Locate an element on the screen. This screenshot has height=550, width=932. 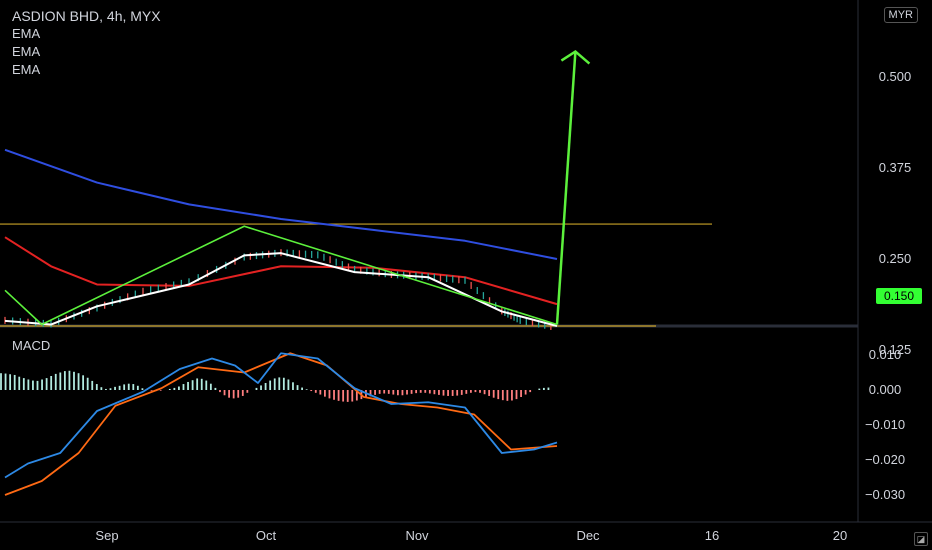
legend-ema-2: EMA is located at coordinates (26, 51).